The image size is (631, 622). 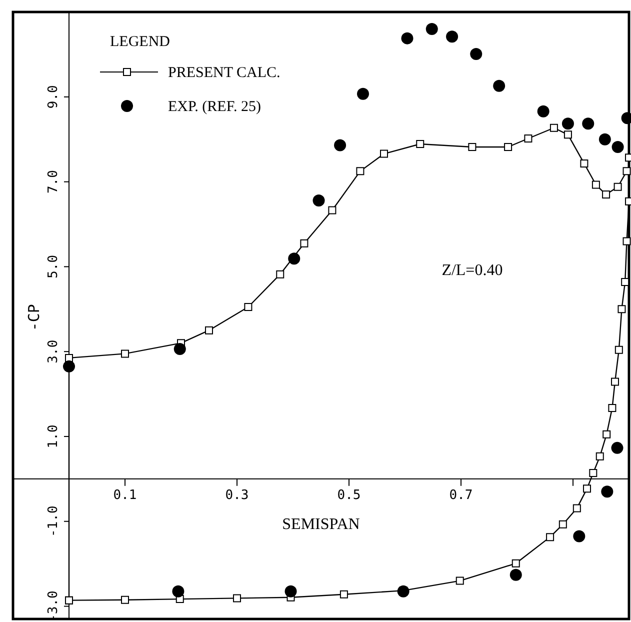 I want to click on x-tick-label: 0.7, so click(x=461, y=495).